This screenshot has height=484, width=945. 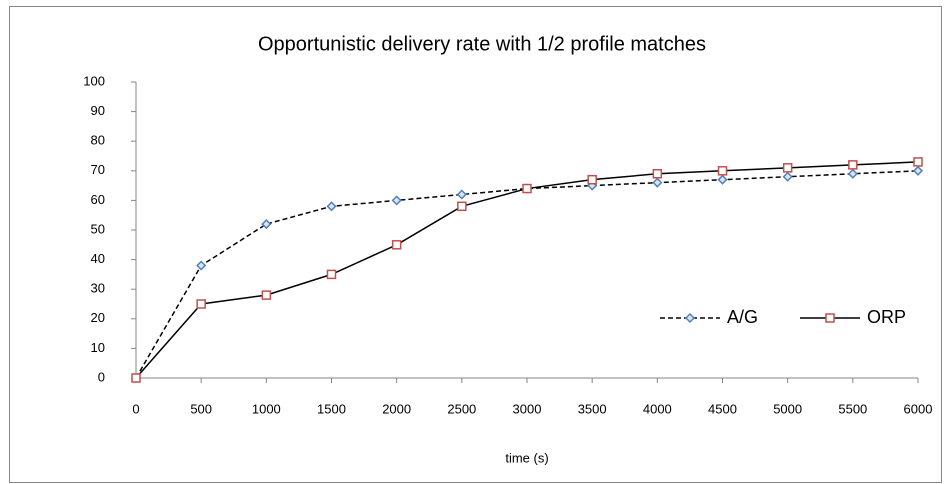 I want to click on legend-label: A/G, so click(x=742, y=317).